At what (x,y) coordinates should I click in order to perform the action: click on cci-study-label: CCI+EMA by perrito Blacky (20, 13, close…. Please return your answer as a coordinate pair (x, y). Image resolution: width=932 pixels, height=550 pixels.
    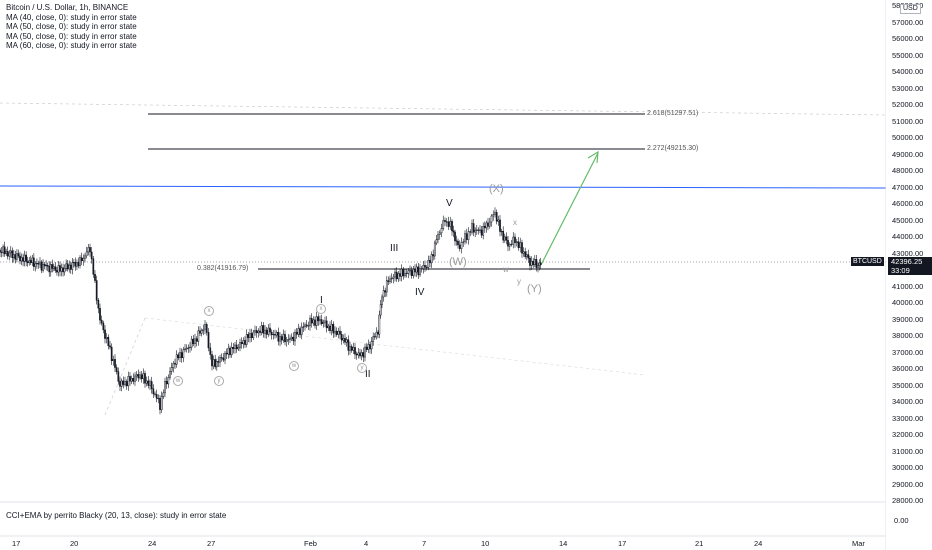
    Looking at the image, I should click on (116, 515).